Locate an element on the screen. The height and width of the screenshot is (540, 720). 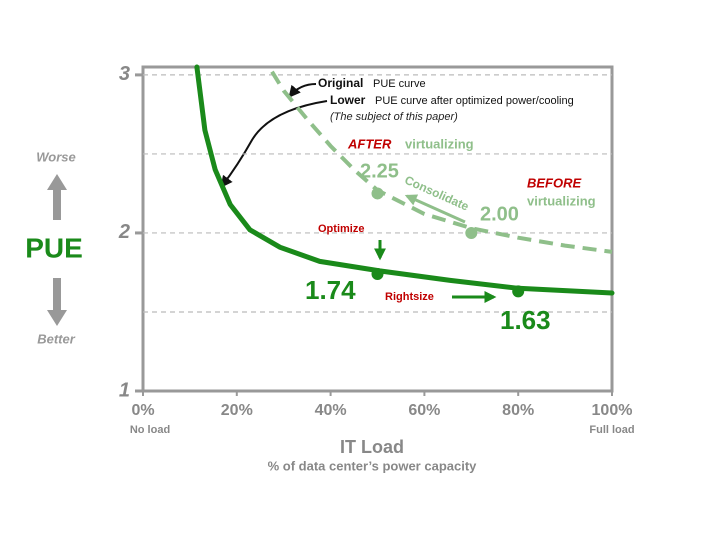
legend-note: PUE curve after optimized power/cooling is located at coordinates (474, 101).